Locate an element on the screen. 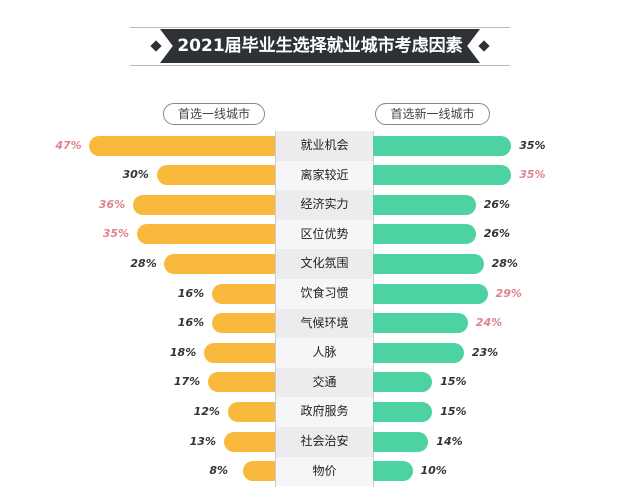  value-label-first-tier: 17% is located at coordinates (187, 382).